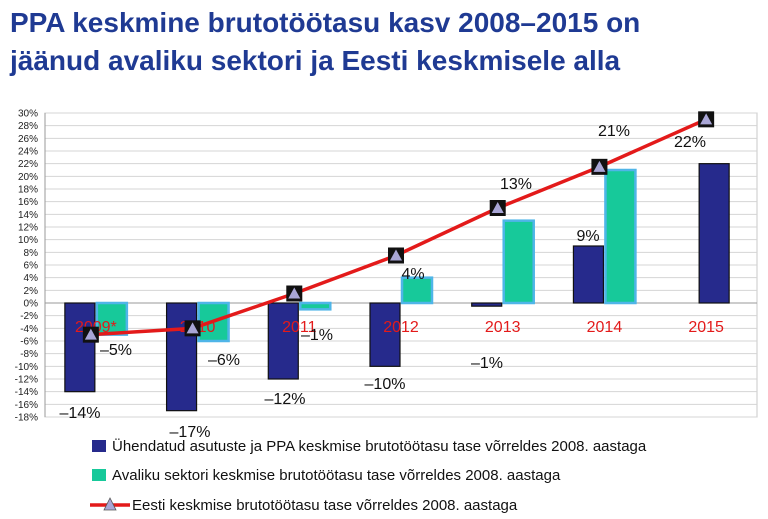  Describe the element at coordinates (516, 184) in the screenshot. I see `data-label-series-2: 13%` at that location.